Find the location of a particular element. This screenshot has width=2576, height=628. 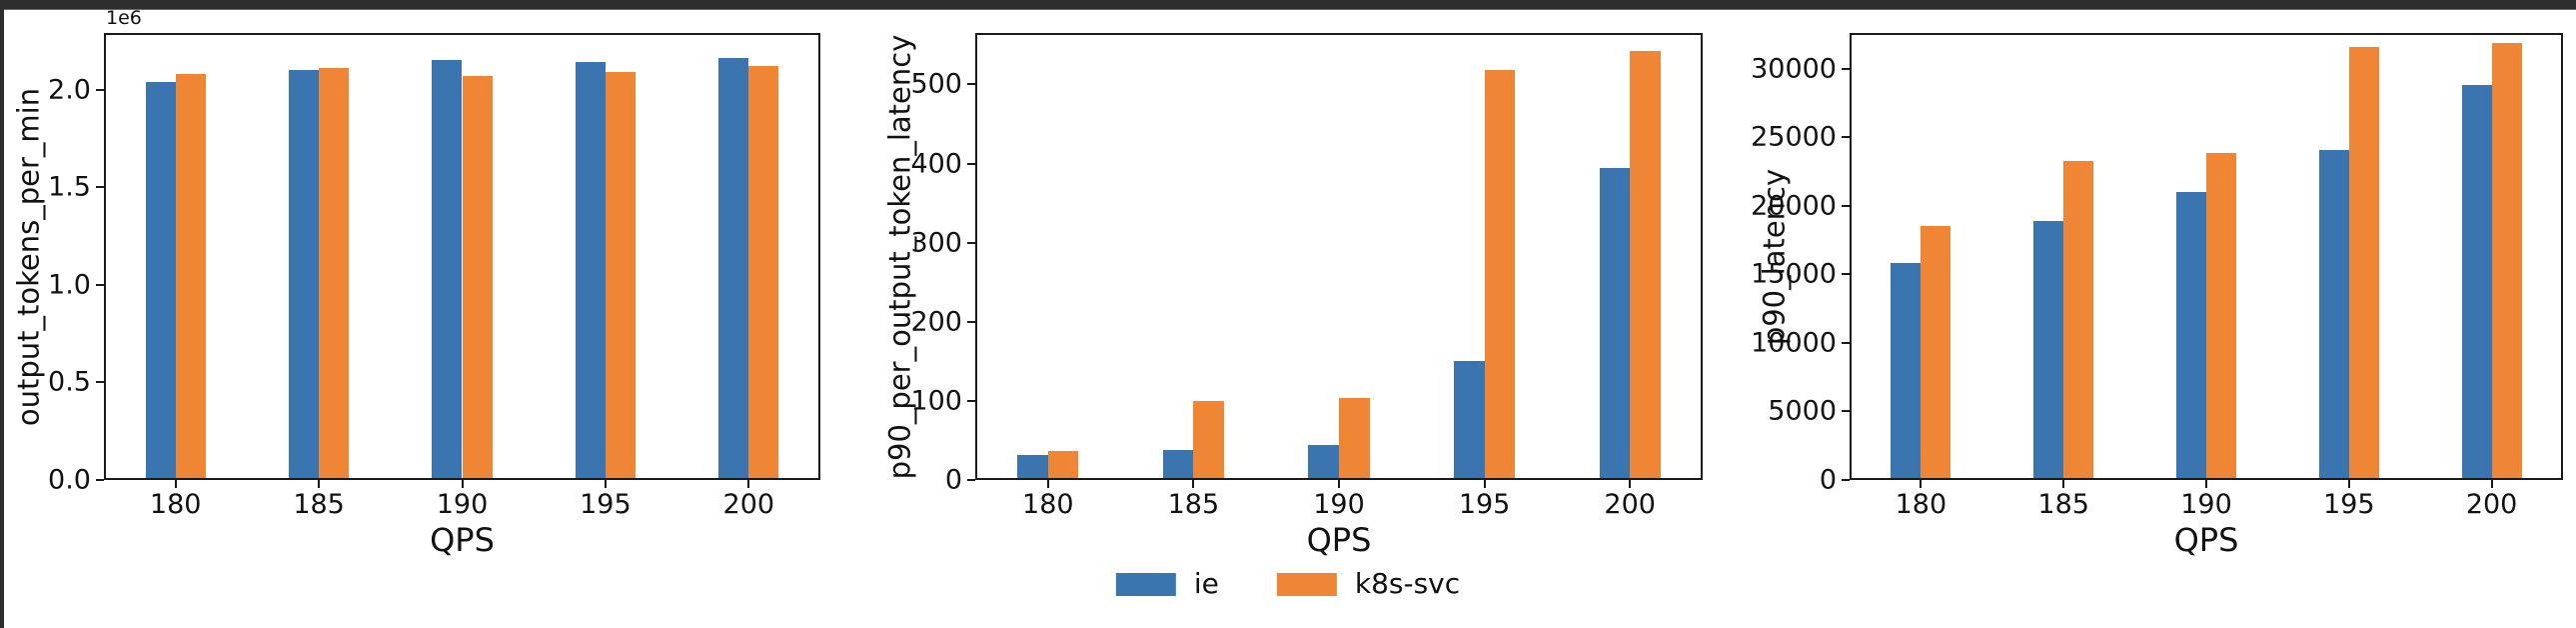

y-tick-label: 15000 is located at coordinates (1794, 274).